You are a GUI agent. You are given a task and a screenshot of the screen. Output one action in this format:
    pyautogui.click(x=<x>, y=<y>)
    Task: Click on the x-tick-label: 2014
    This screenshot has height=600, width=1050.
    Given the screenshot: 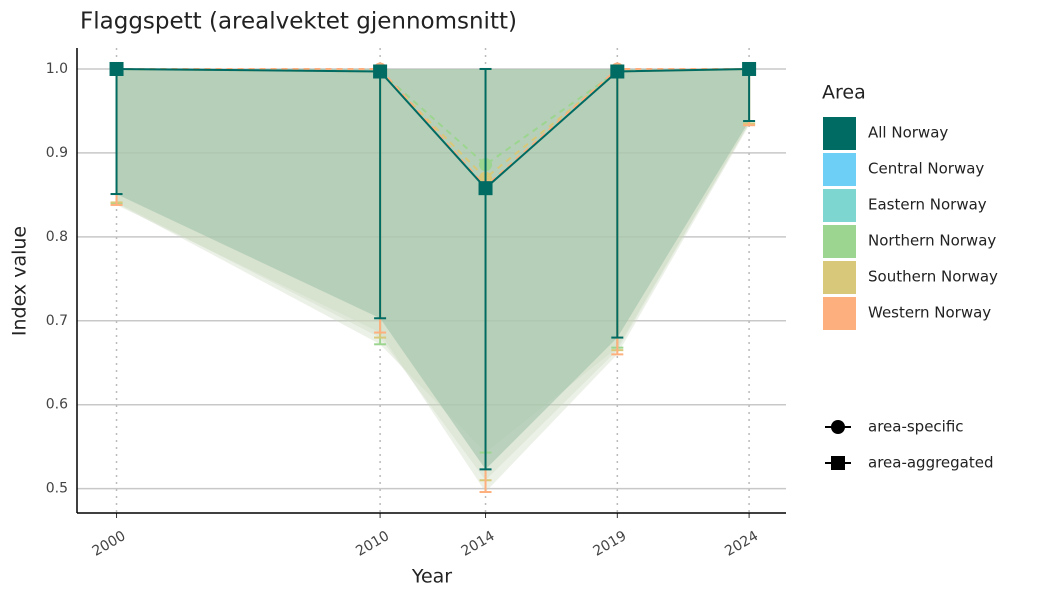 What is the action you would take?
    pyautogui.click(x=478, y=544)
    